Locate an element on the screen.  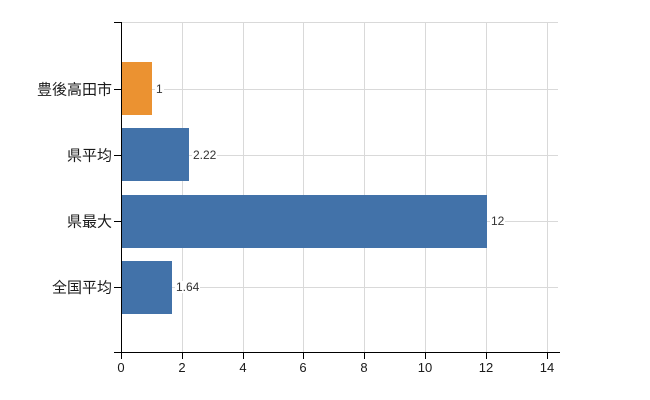
x-tick-label-0: 0 is located at coordinates (121, 367).